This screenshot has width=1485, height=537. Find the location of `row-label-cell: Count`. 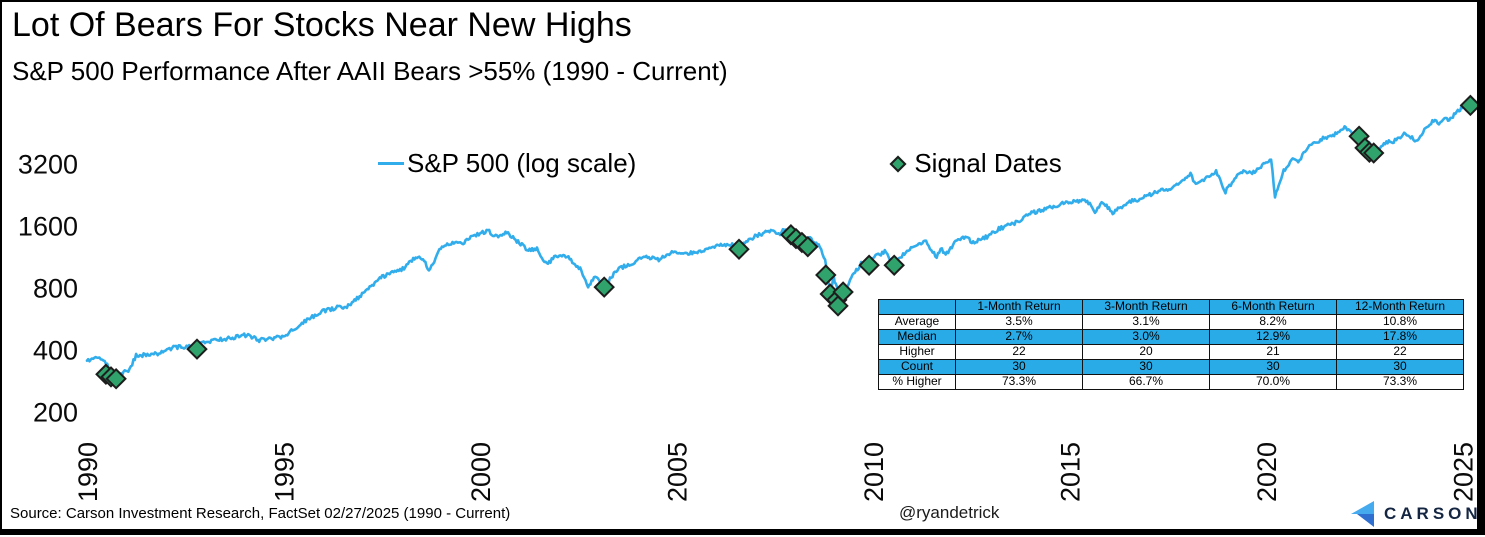

row-label-cell: Count is located at coordinates (917, 367).